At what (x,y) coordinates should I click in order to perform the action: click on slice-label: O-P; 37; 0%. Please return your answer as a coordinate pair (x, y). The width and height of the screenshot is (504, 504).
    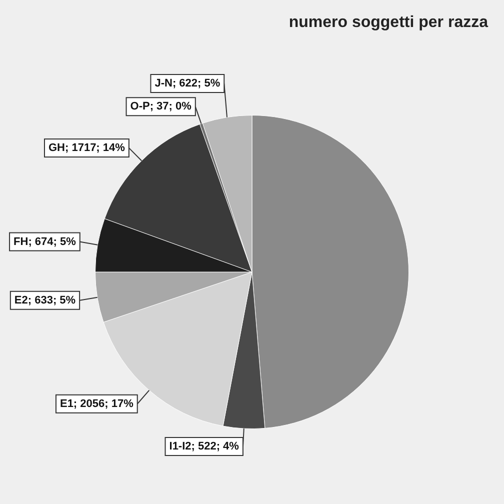
    Looking at the image, I should click on (161, 106).